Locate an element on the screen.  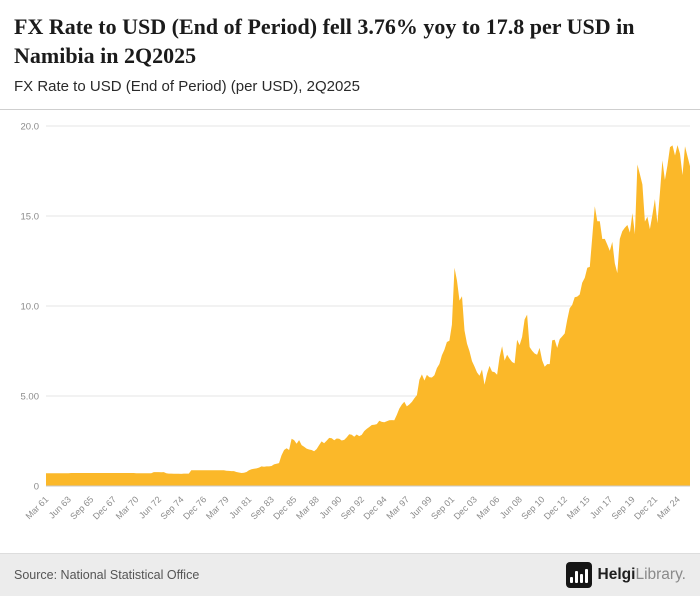
svg-text: Sep 01 is located at coordinates (442, 507).